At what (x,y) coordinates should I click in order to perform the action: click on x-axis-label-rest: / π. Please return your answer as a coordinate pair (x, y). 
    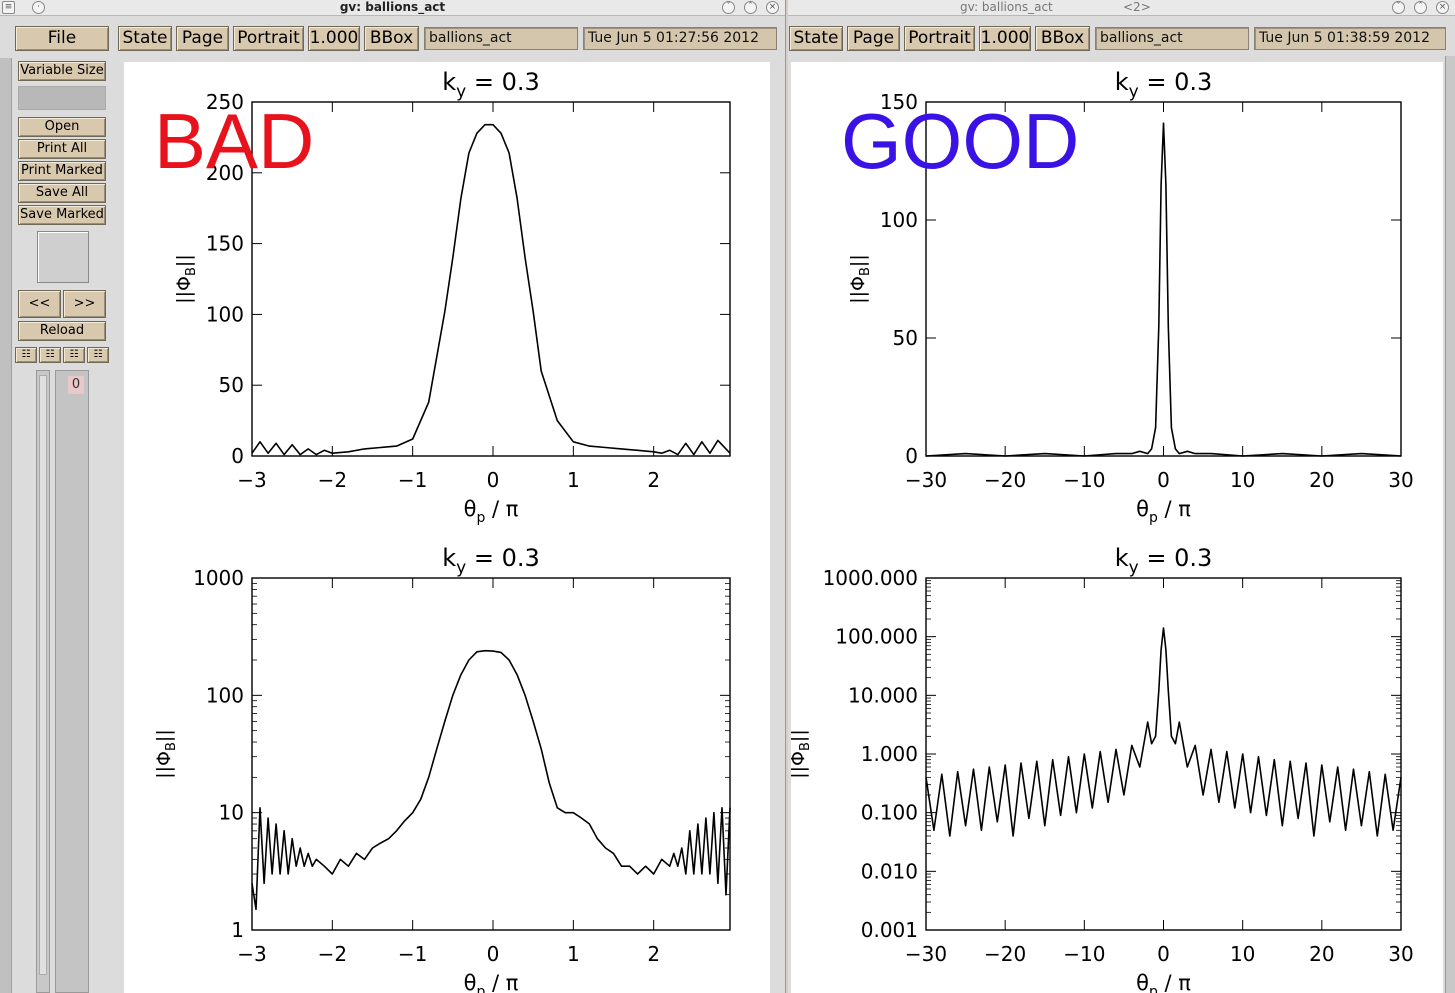
    Looking at the image, I should click on (501, 509).